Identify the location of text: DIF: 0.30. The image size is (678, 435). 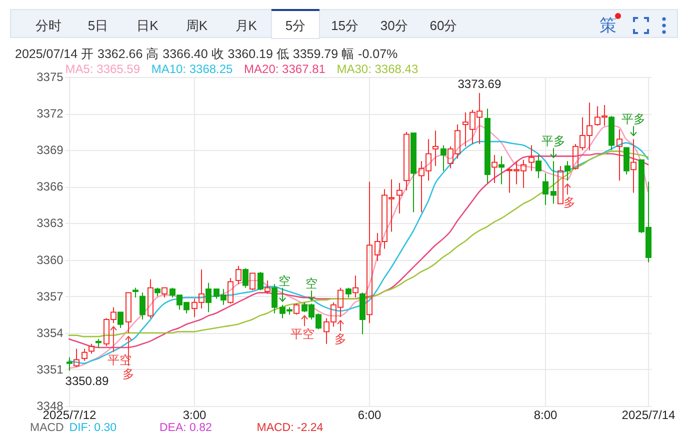
(93, 428).